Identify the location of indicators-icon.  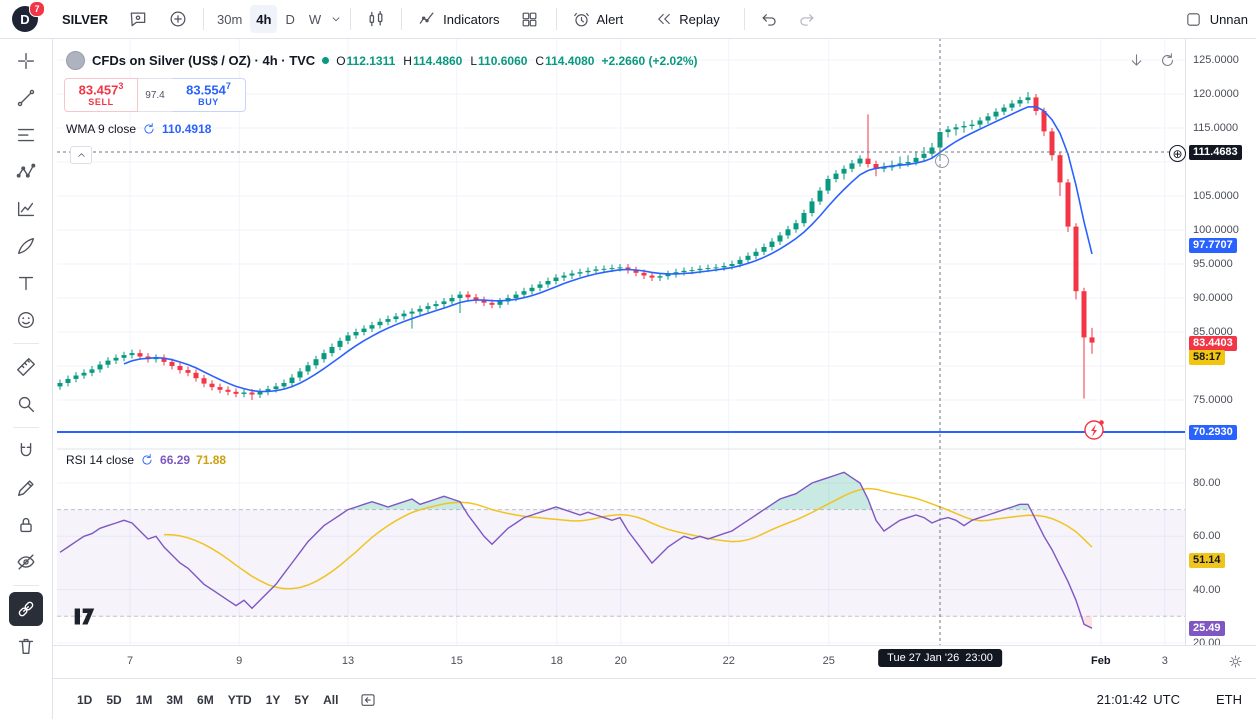
(427, 19).